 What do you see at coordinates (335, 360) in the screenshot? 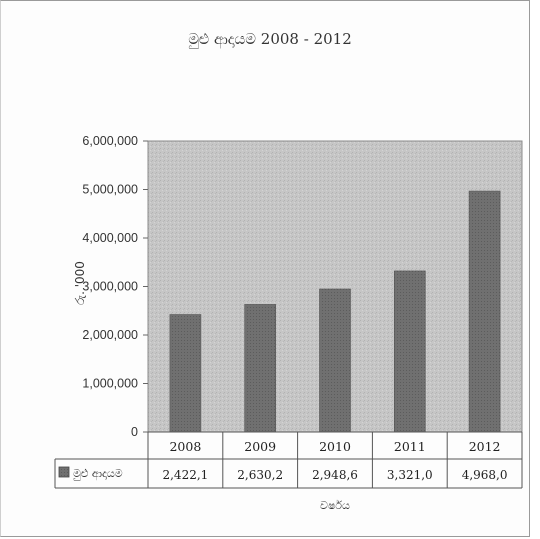
I see `bar-2010` at bounding box center [335, 360].